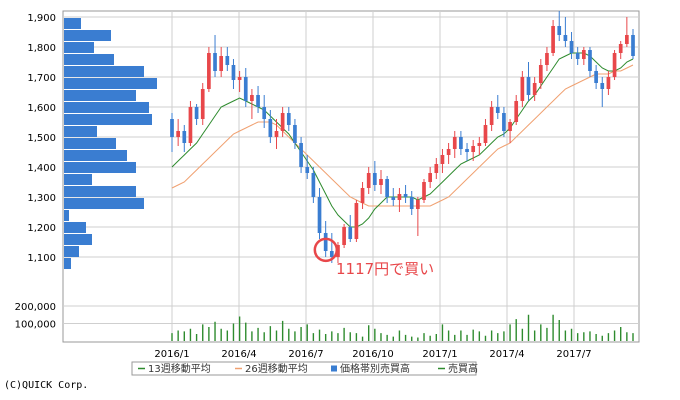 The width and height of the screenshot is (680, 400). I want to click on price-tick-label-4: 1,500, so click(41, 138).